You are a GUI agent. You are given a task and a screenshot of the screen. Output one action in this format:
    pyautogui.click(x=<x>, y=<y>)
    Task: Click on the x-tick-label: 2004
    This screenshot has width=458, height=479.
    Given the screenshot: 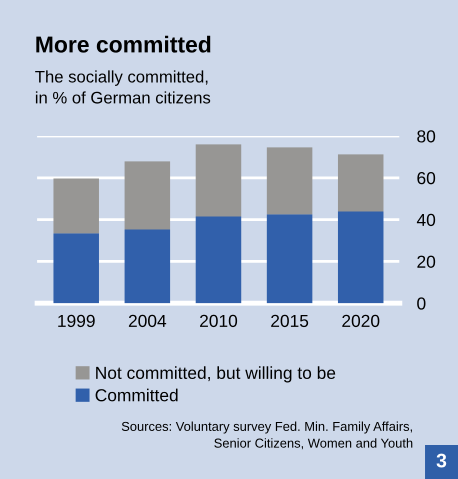 What is the action you would take?
    pyautogui.click(x=147, y=321)
    